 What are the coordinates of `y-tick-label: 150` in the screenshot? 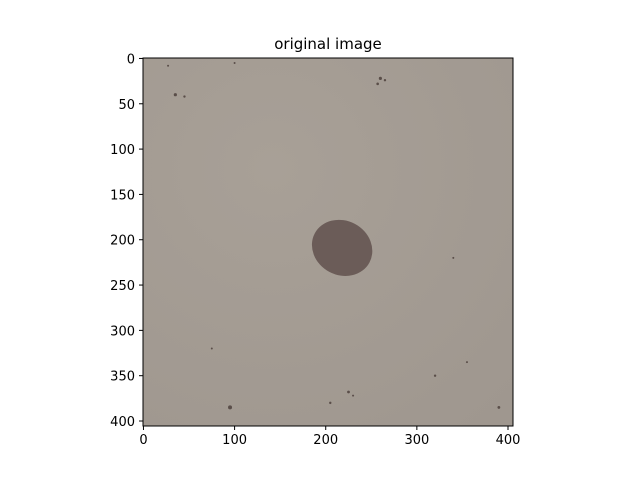 It's located at (122, 195).